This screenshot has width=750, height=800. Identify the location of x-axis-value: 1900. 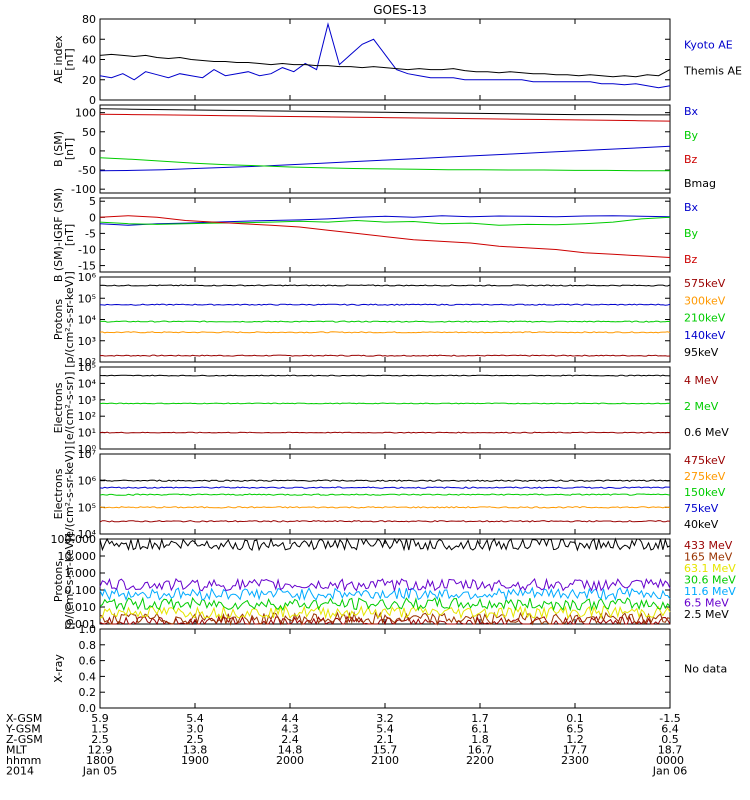
(195, 760).